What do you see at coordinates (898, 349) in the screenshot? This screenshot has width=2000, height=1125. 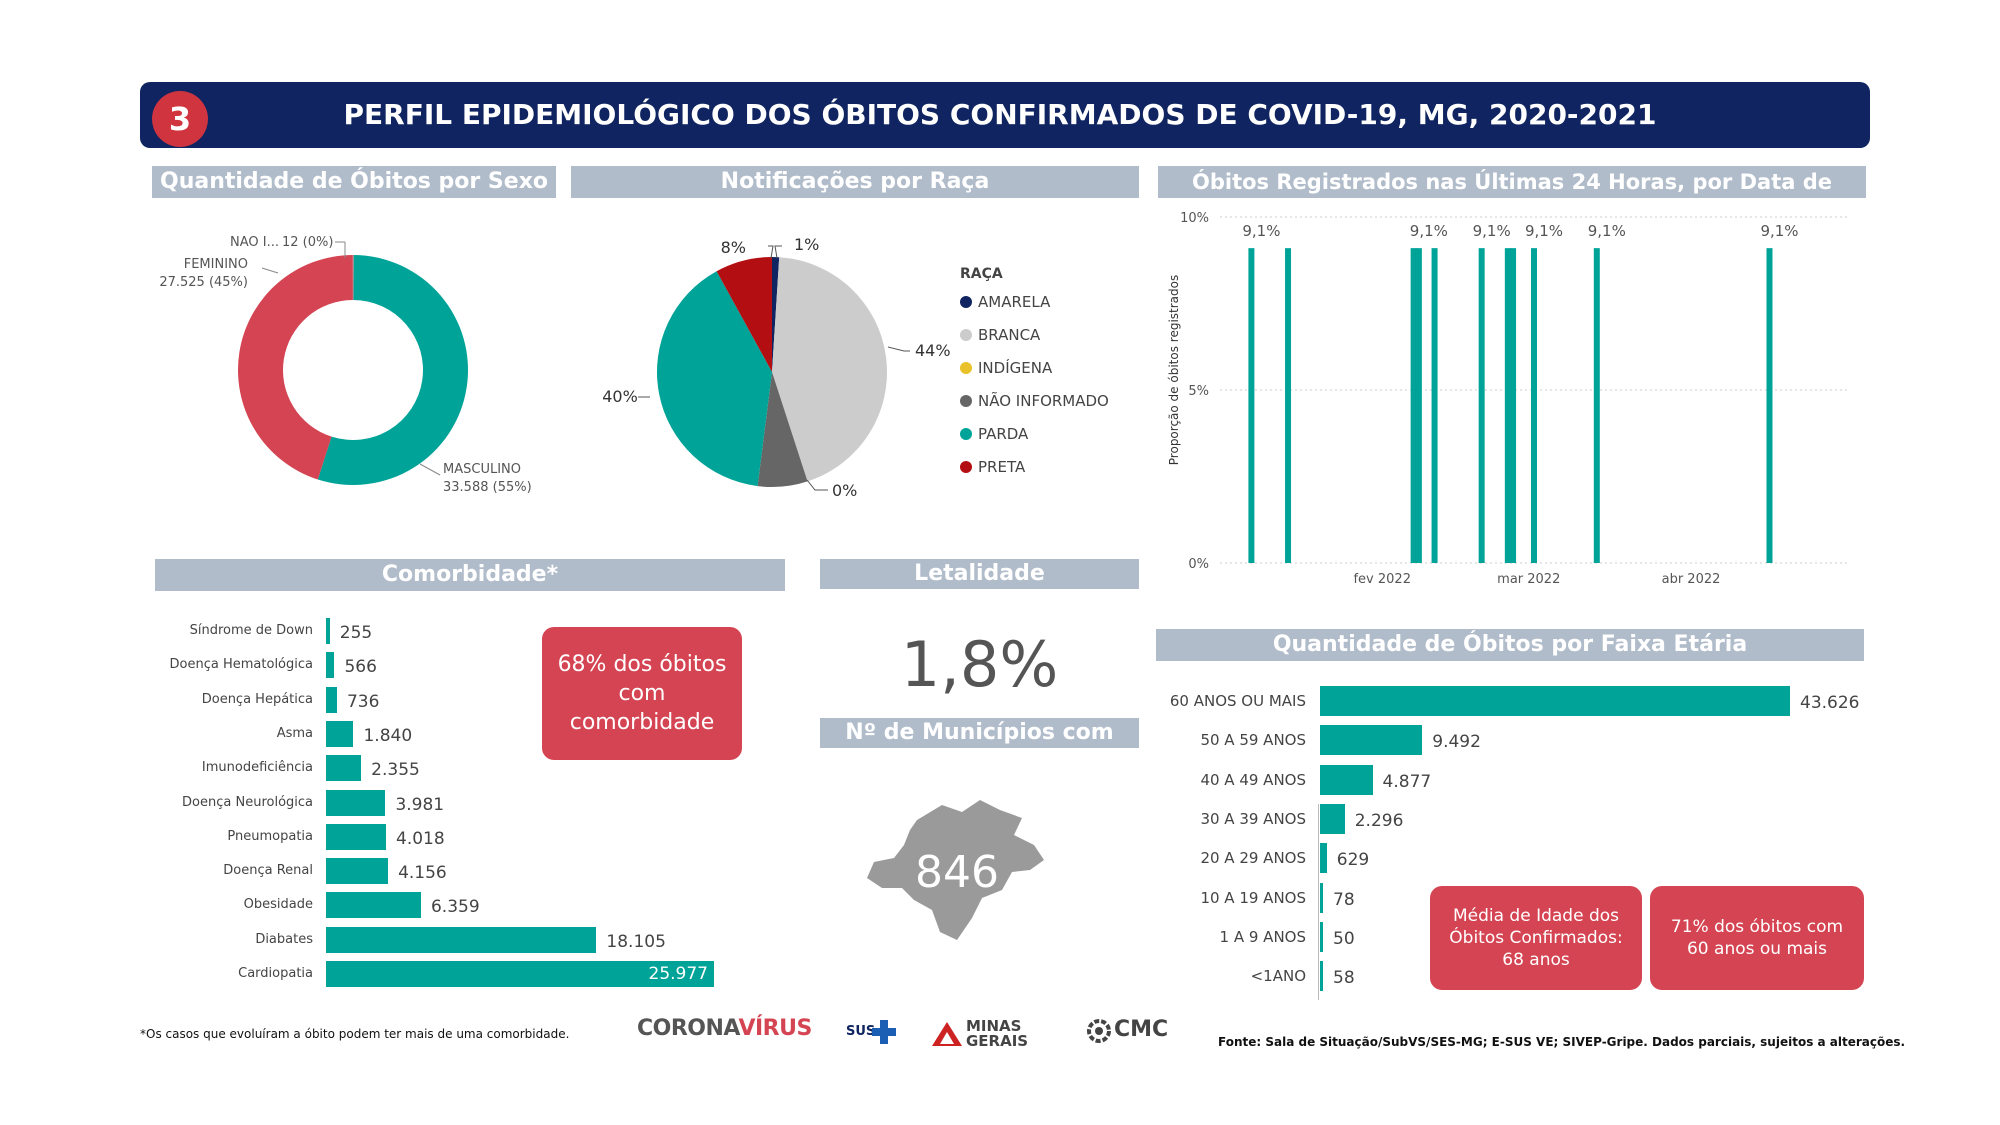 I see `leader-line-branca` at bounding box center [898, 349].